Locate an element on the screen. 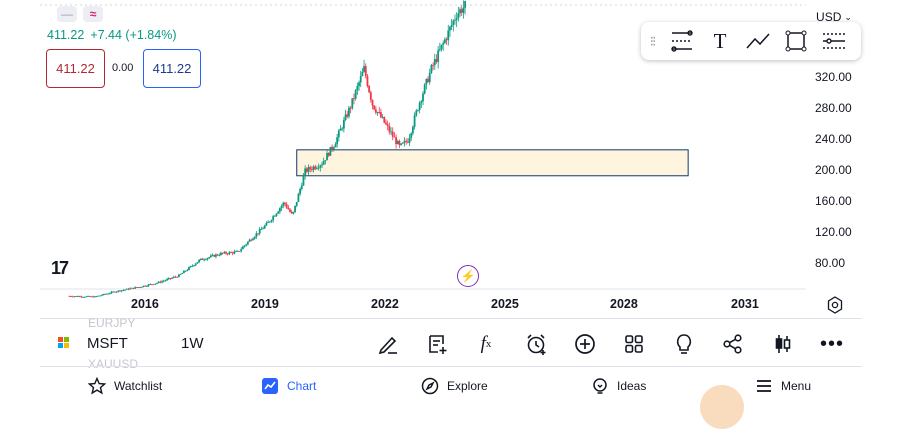 The width and height of the screenshot is (900, 429). sell-button: 411.22 is located at coordinates (75, 68).